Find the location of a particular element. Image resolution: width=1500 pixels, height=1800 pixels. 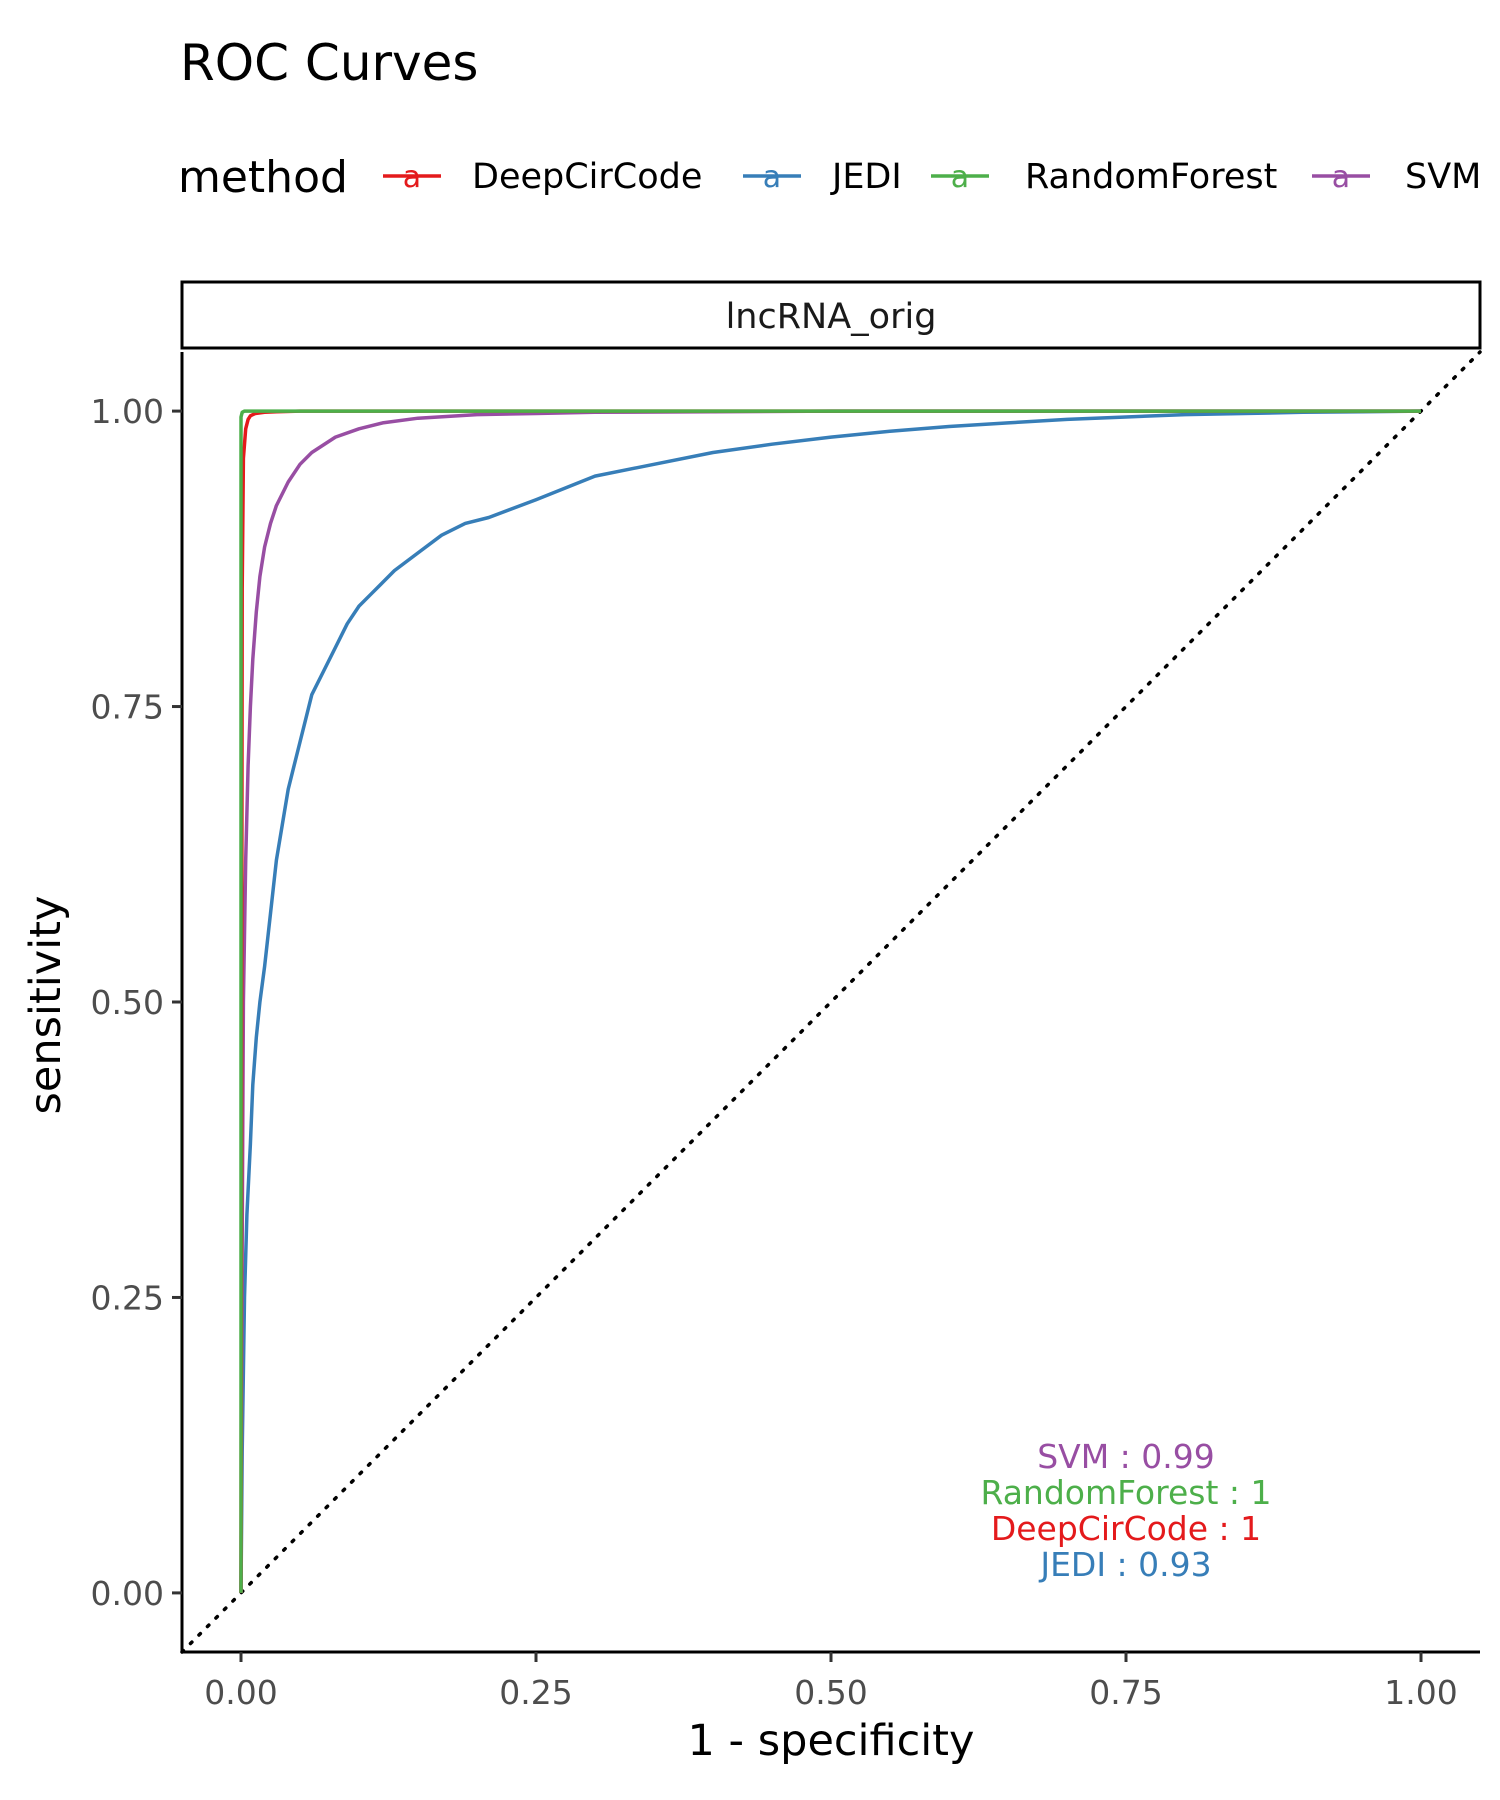

legend-entries: a DeepCirCode a JEDI a RandomForest a SVM is located at coordinates (932, 177).